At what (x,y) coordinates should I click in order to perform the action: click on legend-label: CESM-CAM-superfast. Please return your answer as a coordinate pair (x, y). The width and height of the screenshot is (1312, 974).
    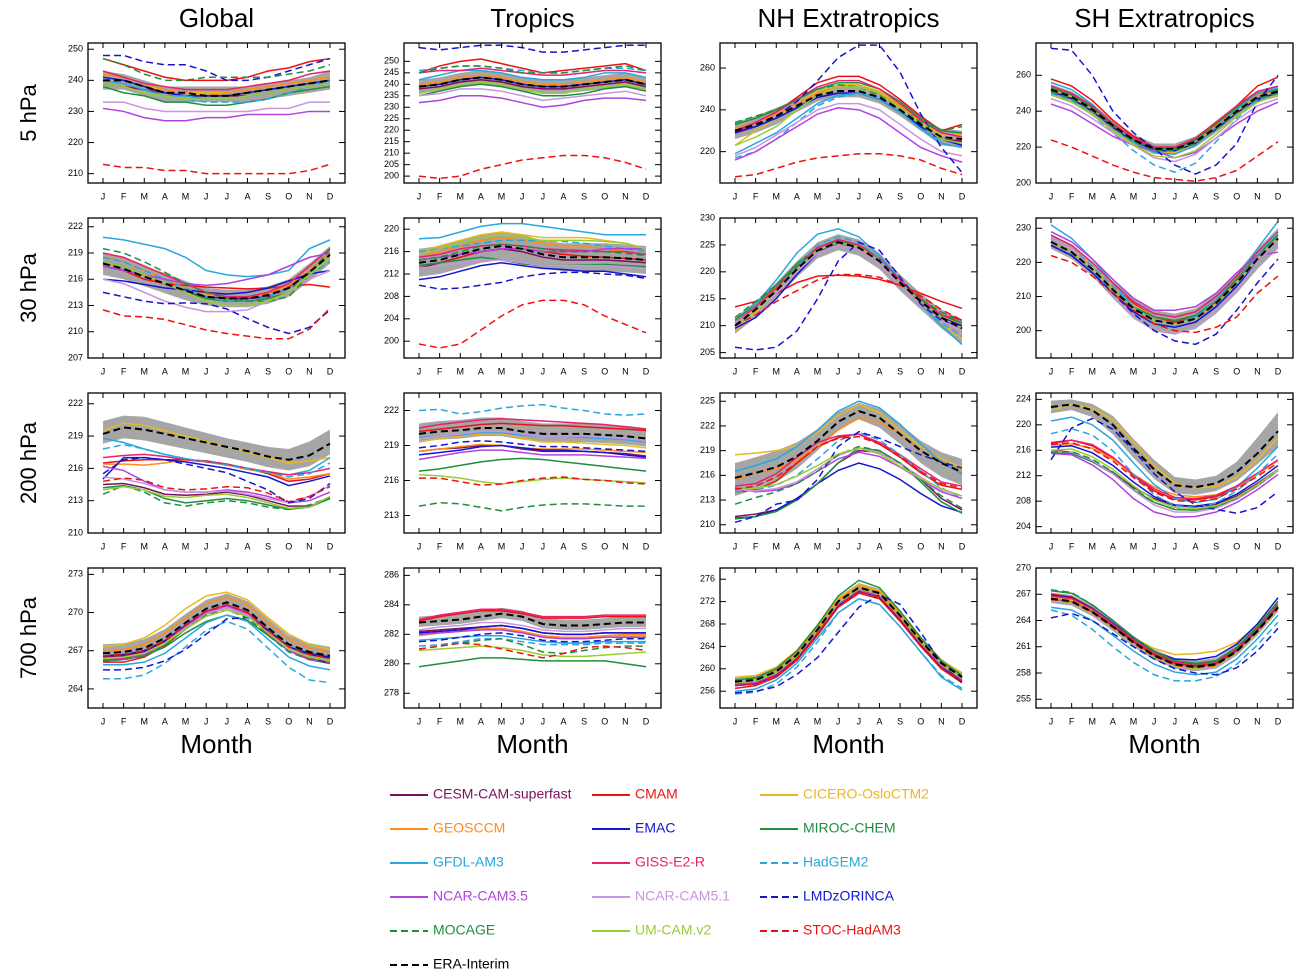
    Looking at the image, I should click on (502, 794).